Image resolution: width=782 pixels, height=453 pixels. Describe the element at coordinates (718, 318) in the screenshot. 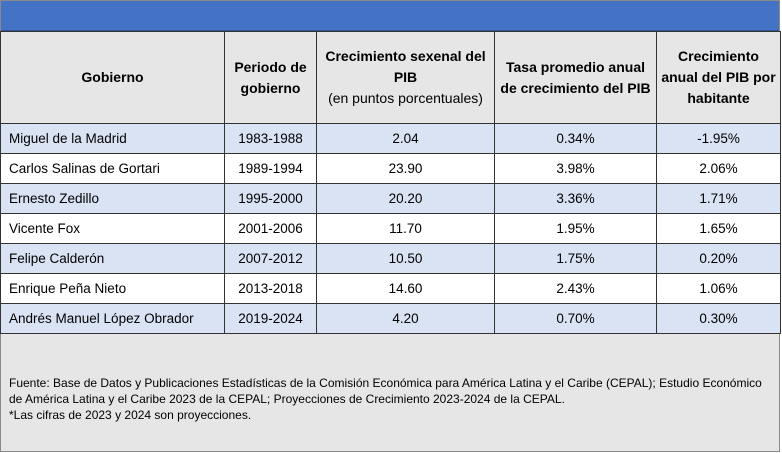

I see `cell-habitante: 0.30%` at that location.